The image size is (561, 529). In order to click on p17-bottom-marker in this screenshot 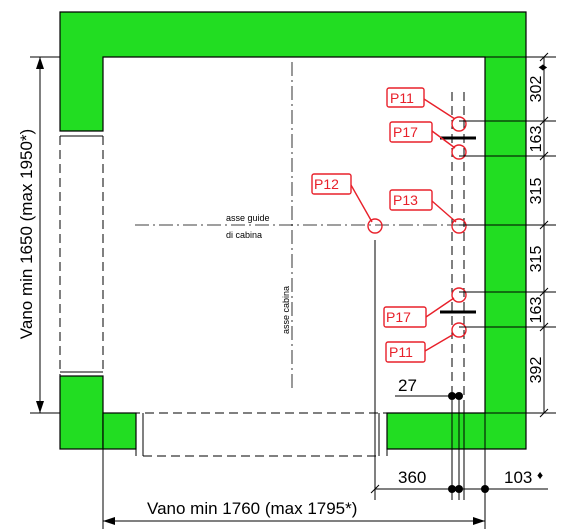, I will do `click(459, 295)`.